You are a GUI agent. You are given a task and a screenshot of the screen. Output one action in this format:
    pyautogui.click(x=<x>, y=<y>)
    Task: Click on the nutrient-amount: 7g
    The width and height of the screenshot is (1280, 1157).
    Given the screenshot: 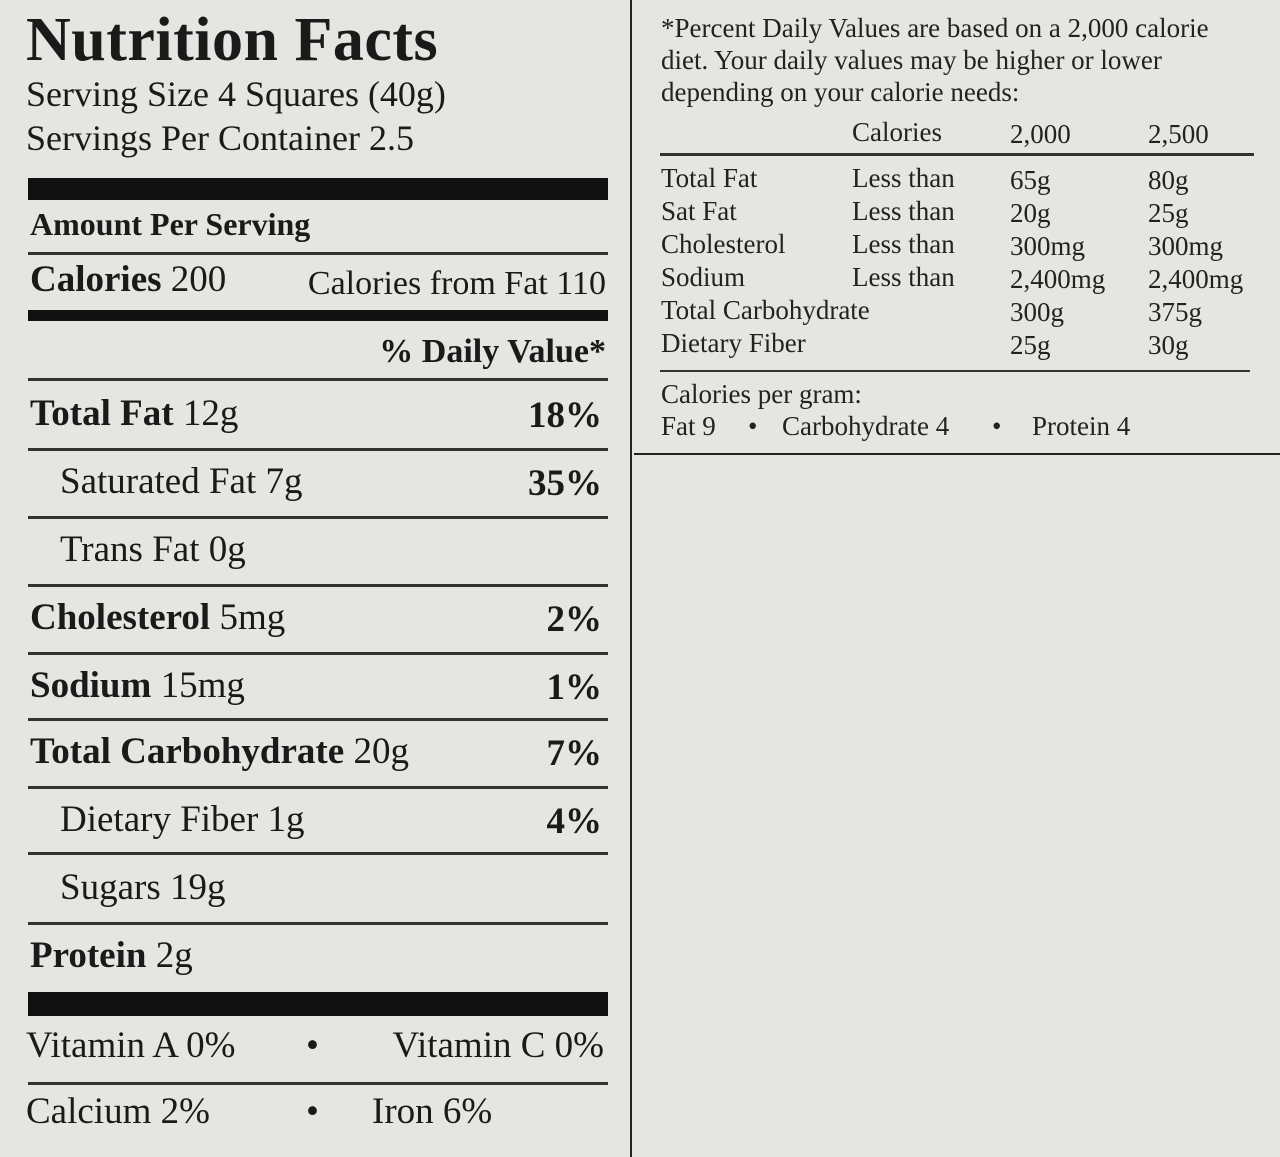 What is the action you would take?
    pyautogui.click(x=284, y=481)
    